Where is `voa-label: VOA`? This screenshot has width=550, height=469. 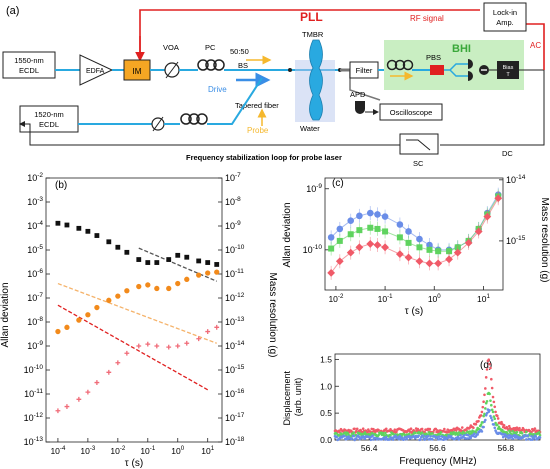
voa-label: VOA is located at coordinates (171, 47).